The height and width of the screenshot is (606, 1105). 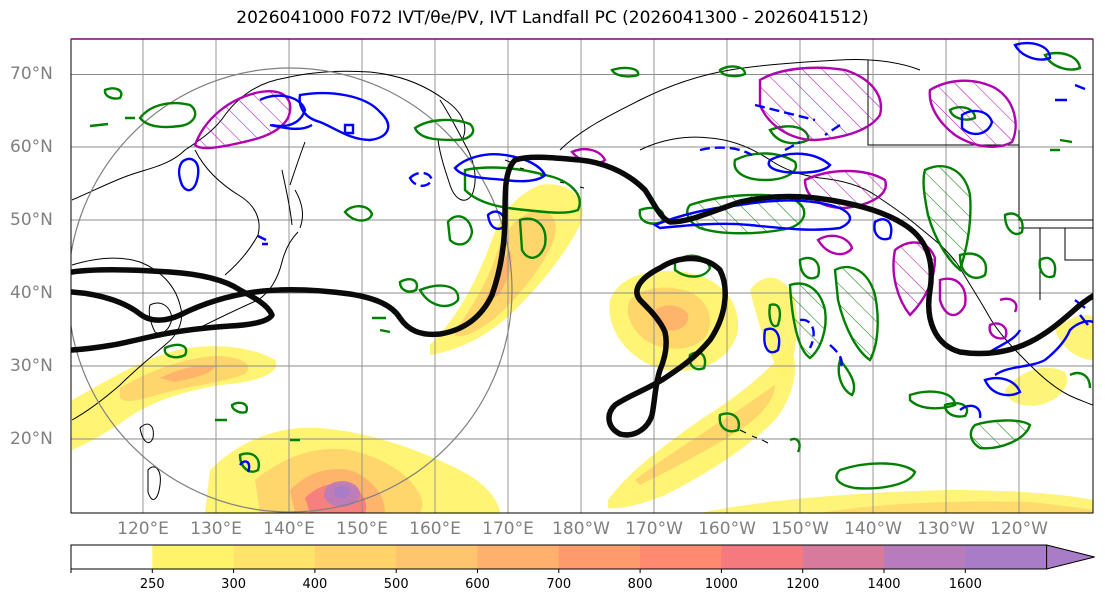 What do you see at coordinates (721, 584) in the screenshot?
I see `colorbar-tick-label: 1000` at bounding box center [721, 584].